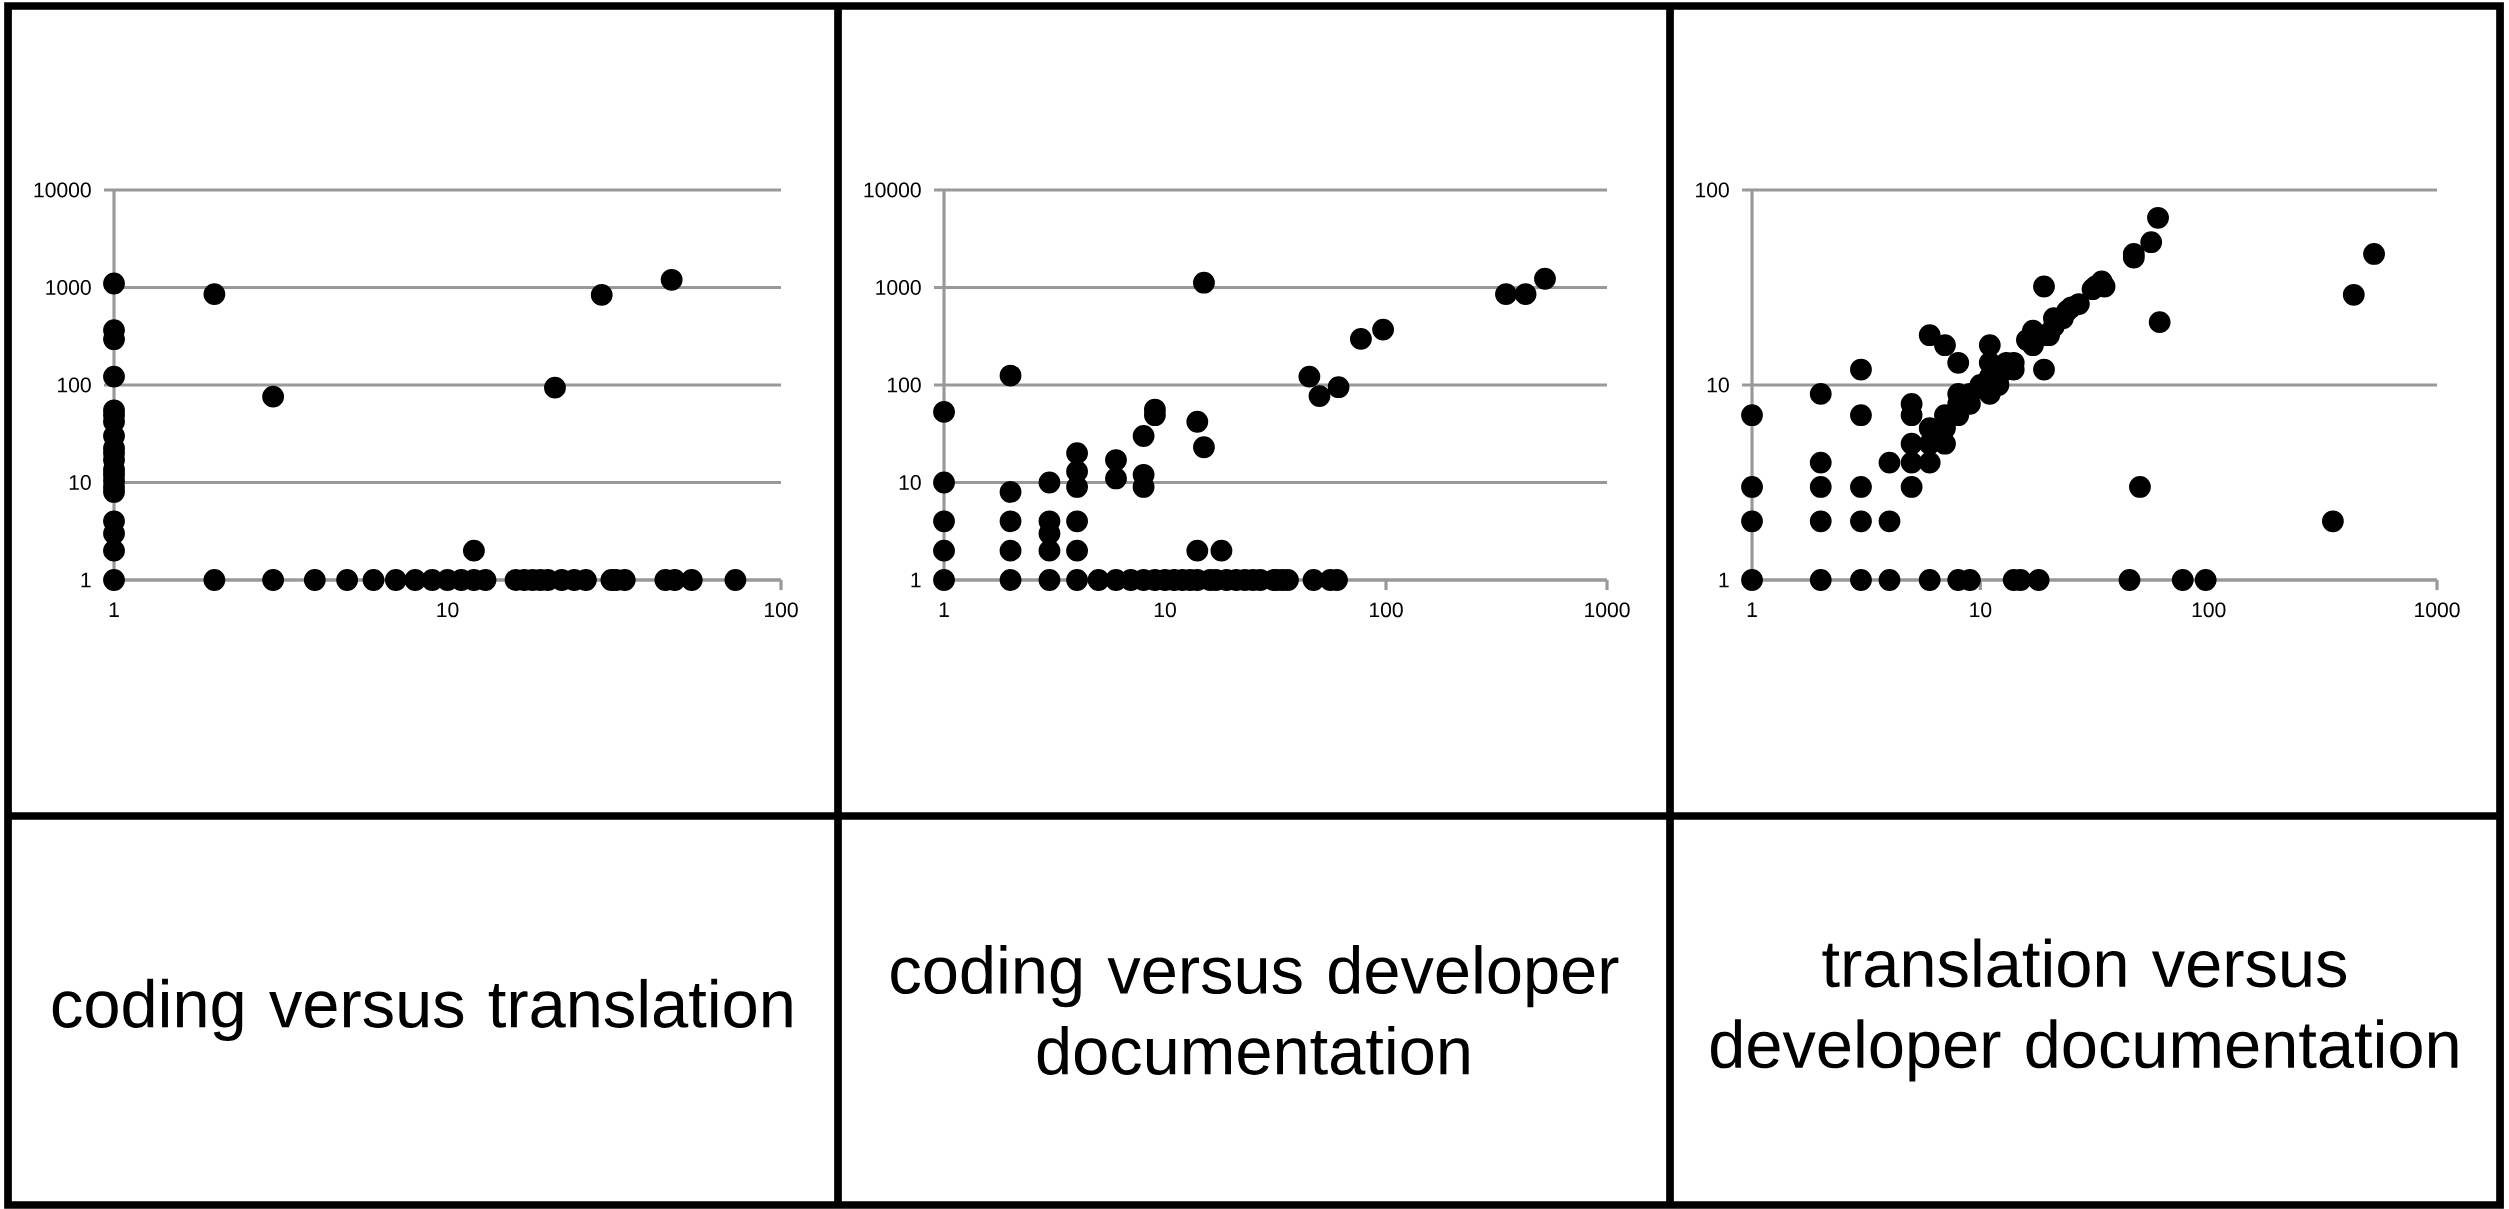 The image size is (2509, 1209). What do you see at coordinates (2084, 1010) in the screenshot?
I see `text: translation versus developer documentation` at bounding box center [2084, 1010].